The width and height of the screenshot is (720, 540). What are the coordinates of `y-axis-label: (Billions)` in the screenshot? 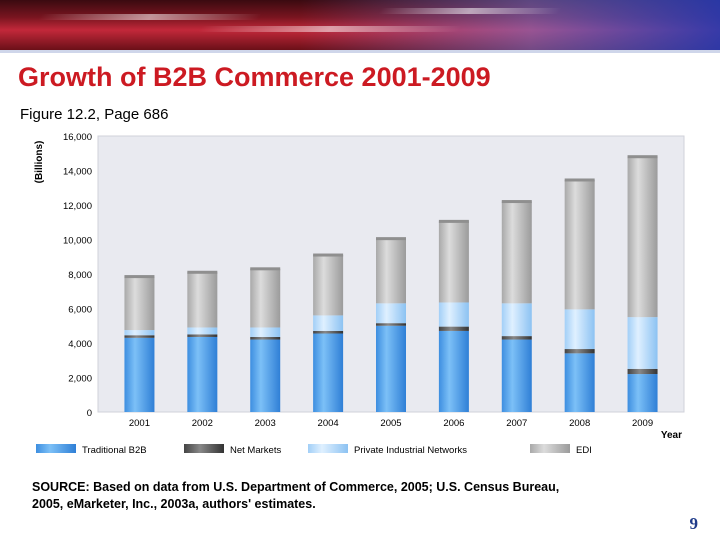 It's located at (39, 162).